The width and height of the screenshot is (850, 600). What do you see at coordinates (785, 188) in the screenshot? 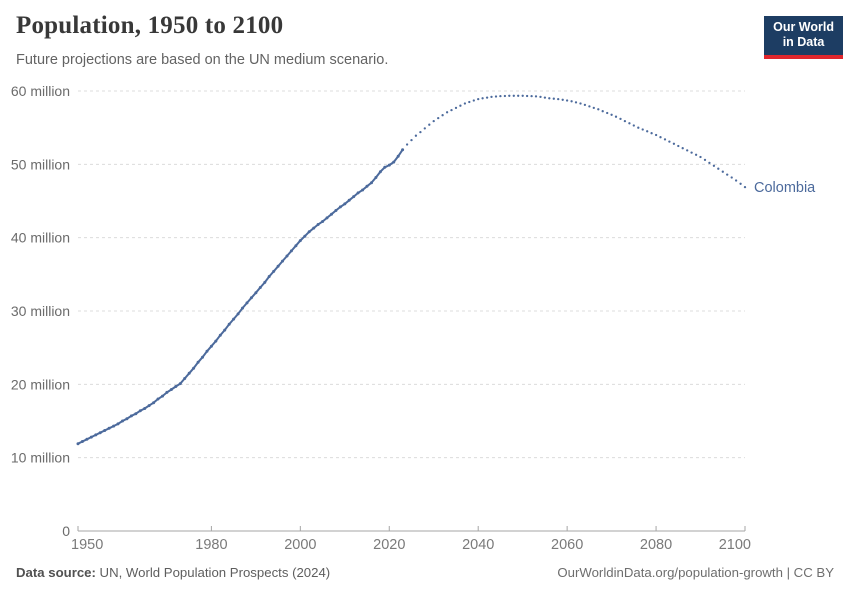
I see `series-label-colombia: Colombia` at bounding box center [785, 188].